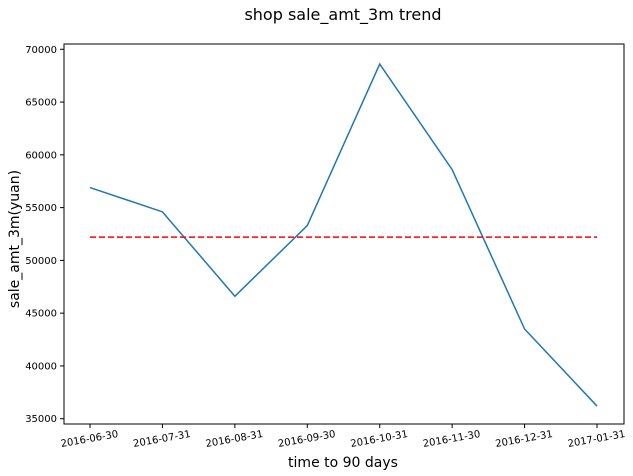 The height and width of the screenshot is (476, 633). Describe the element at coordinates (524, 439) in the screenshot. I see `x-tick-label: 2016-12-31` at that location.